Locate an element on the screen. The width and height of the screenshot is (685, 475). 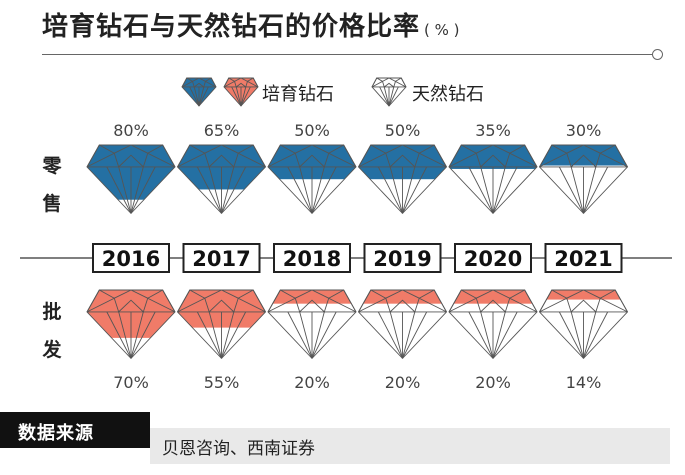
legend: 培育钻石 天然钻石 is located at coordinates (332, 92).